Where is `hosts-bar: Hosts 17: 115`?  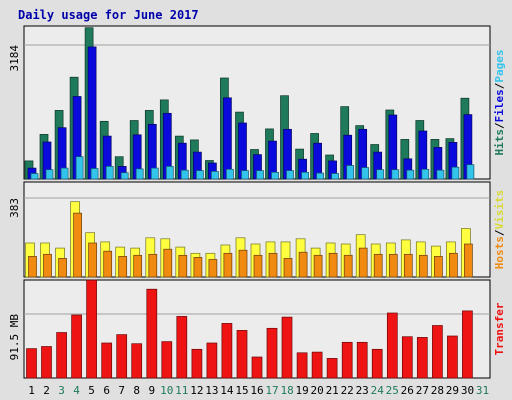 hosts-bar: Hosts 17: 115 is located at coordinates (273, 265).